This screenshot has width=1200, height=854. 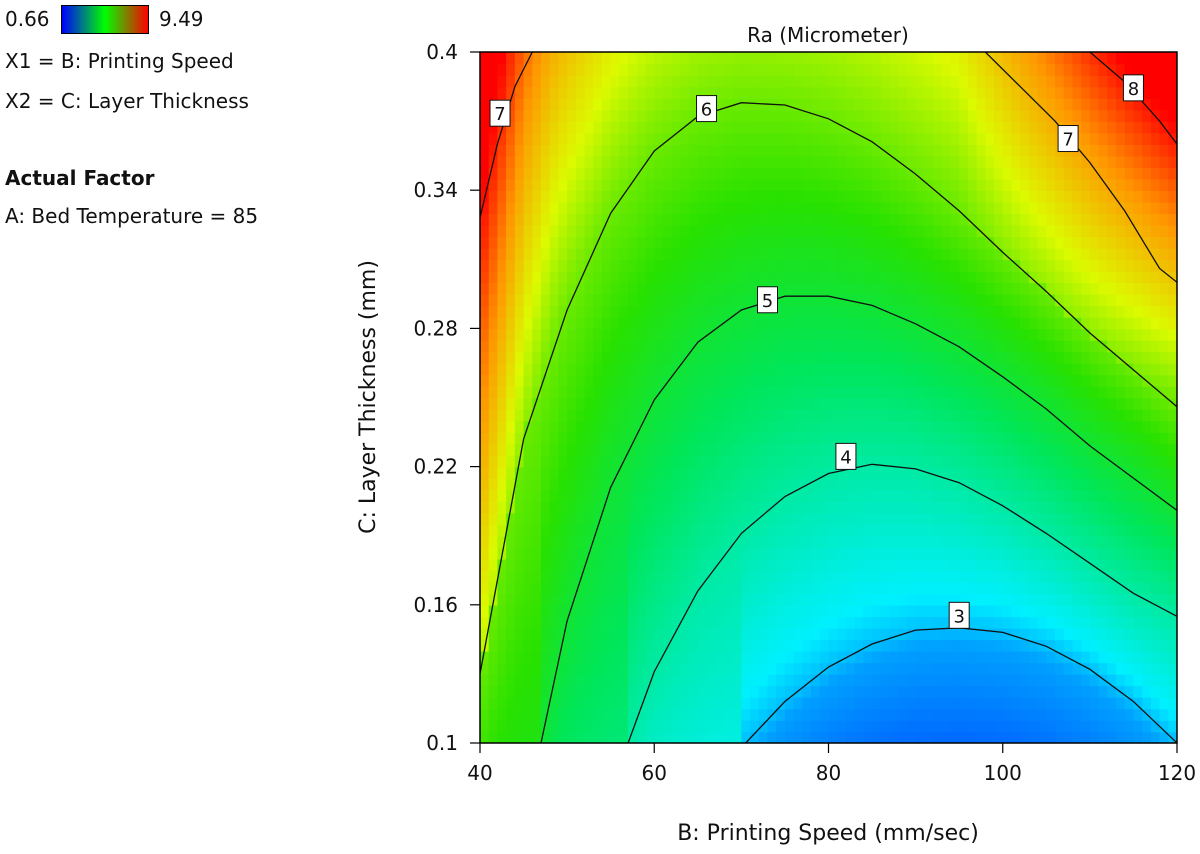 I want to click on y-tick-label: 0.34, so click(x=435, y=190).